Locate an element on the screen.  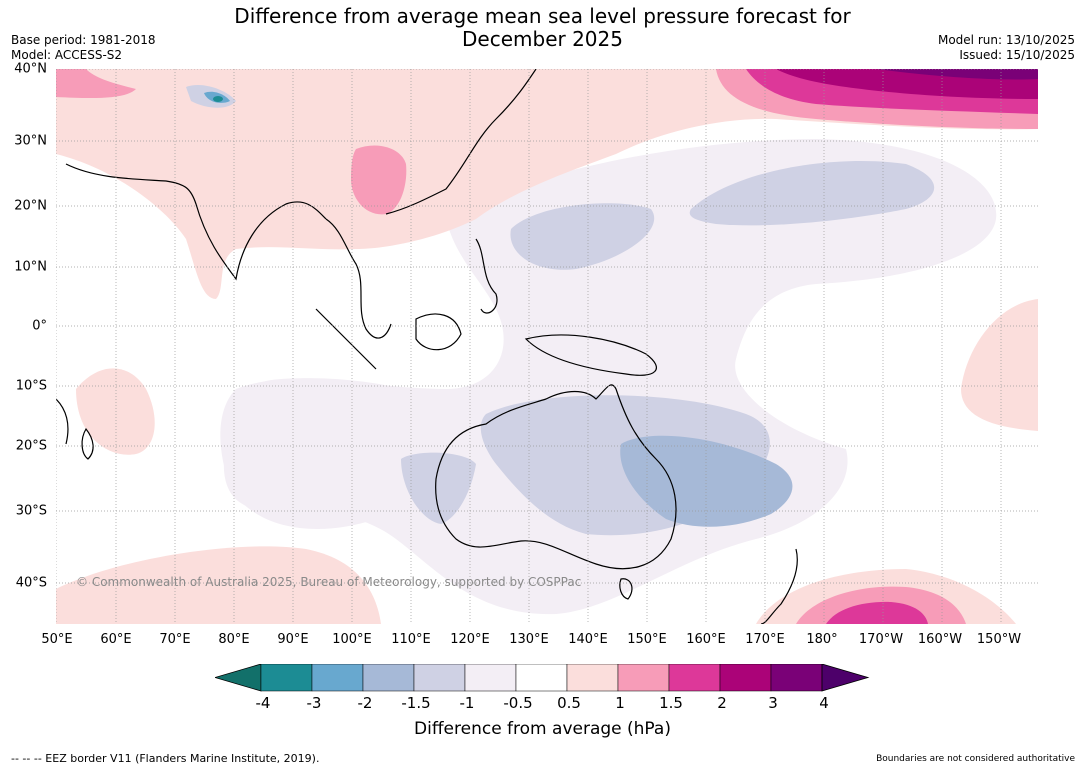
colorbar-tick: 0.5 is located at coordinates (569, 703).